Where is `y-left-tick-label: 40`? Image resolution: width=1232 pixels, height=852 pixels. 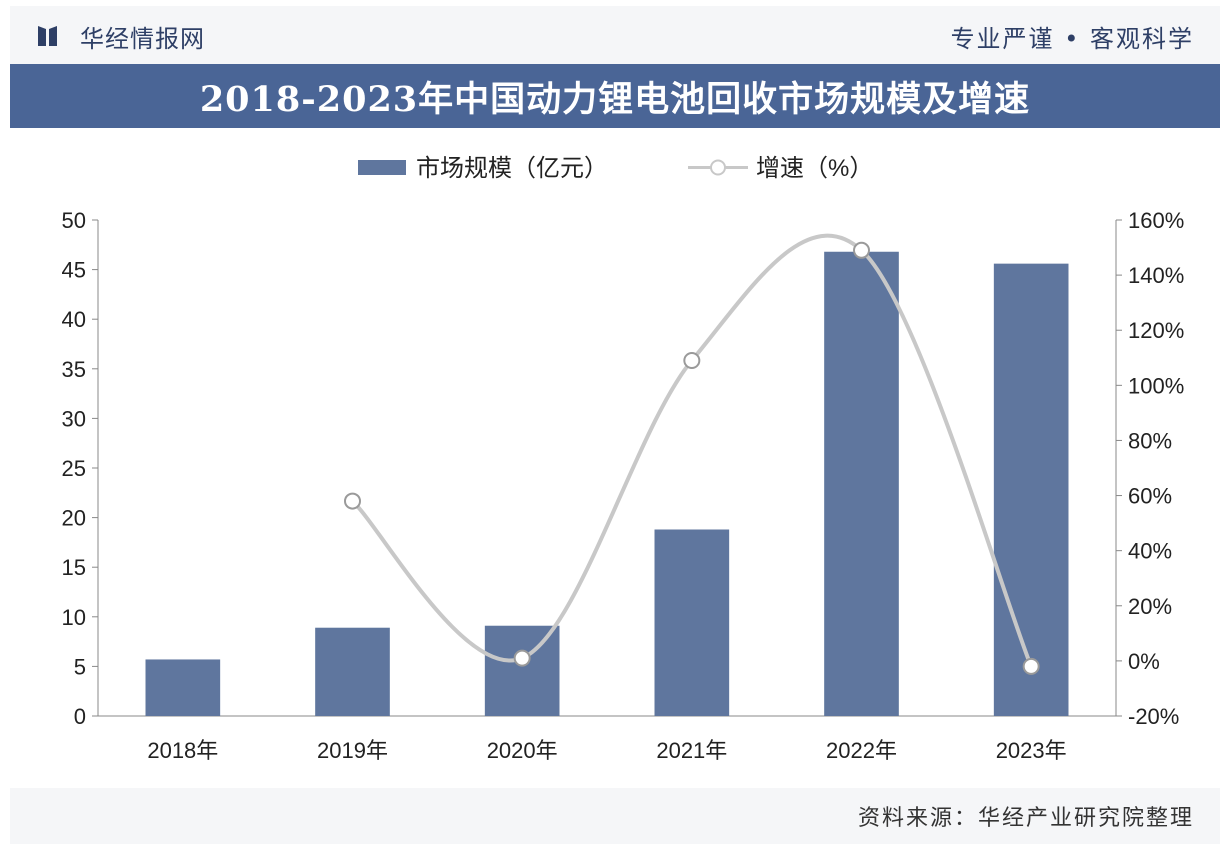
y-left-tick-label: 40 is located at coordinates (74, 319).